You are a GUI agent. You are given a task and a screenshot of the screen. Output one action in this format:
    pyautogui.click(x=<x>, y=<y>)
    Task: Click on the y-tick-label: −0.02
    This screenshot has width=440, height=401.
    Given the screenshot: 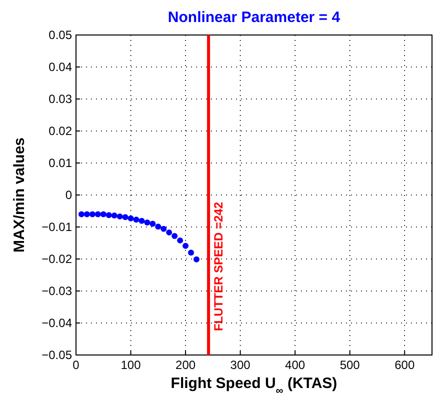 What is the action you would take?
    pyautogui.click(x=57, y=259)
    